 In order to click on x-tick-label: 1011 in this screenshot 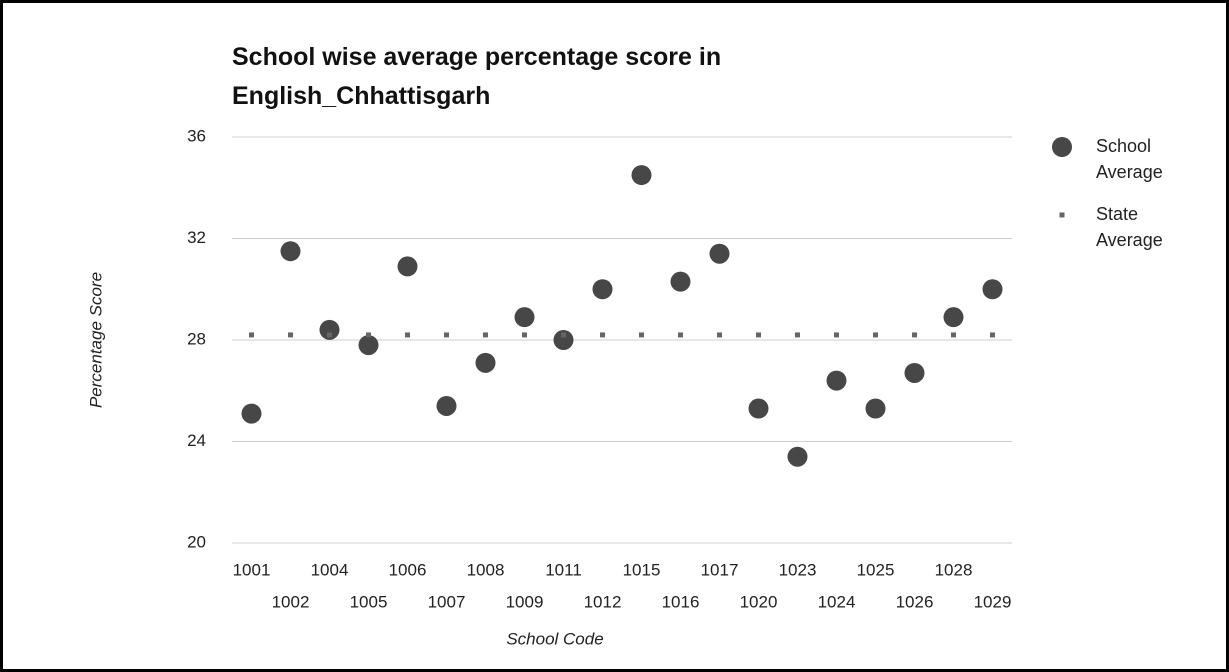, I will do `click(563, 569)`.